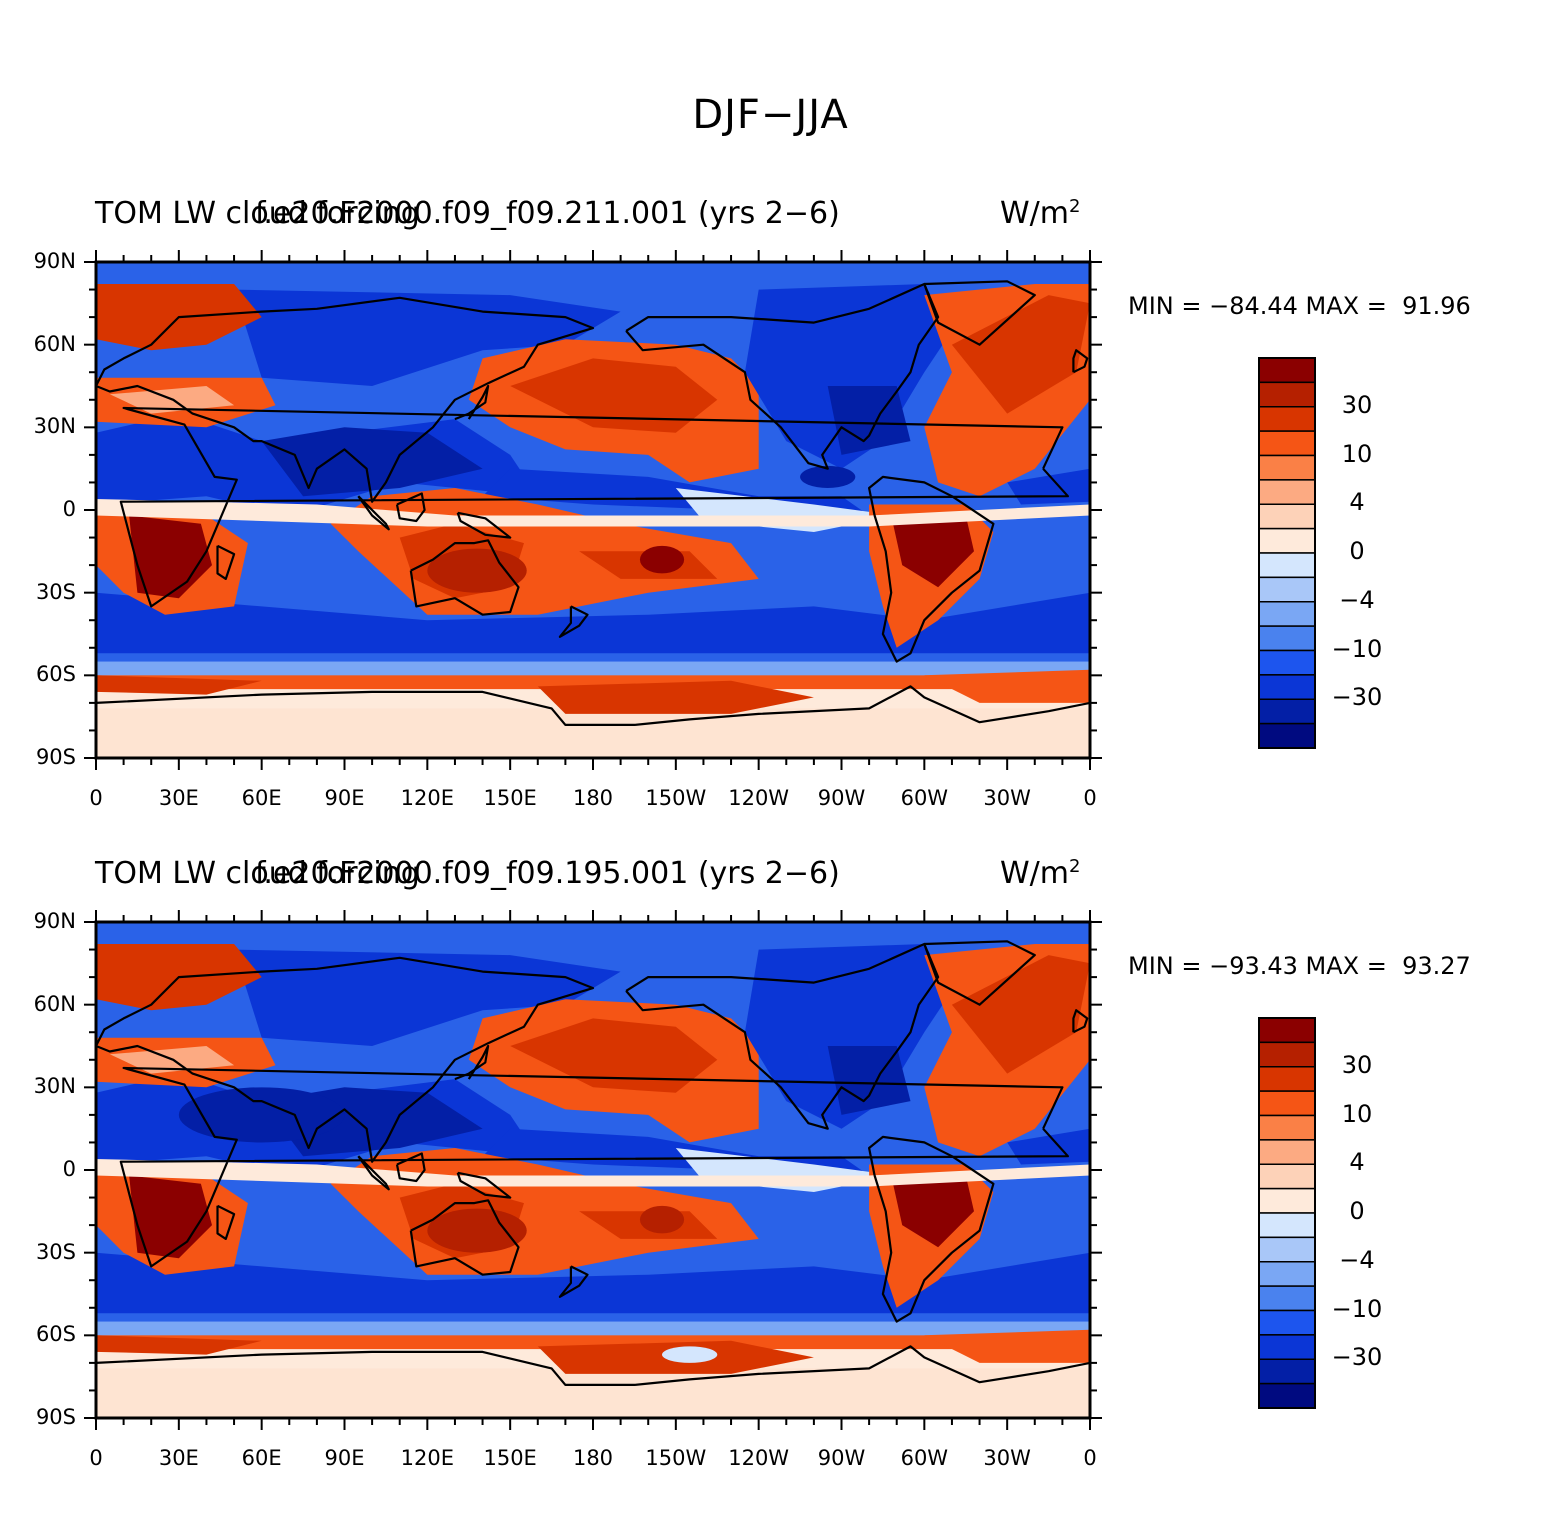 The height and width of the screenshot is (1538, 1541). I want to click on lat-tick-label: 60N, so click(54, 1003).